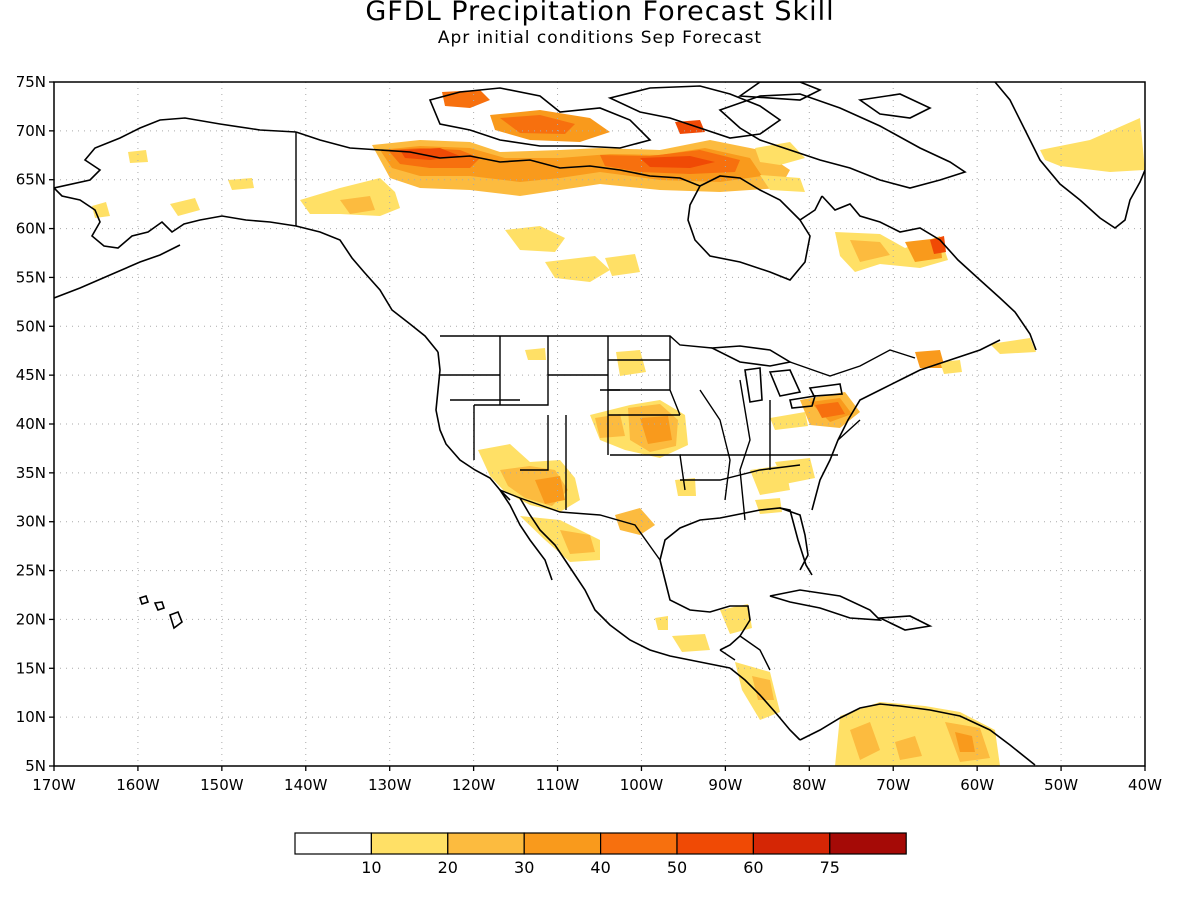 The height and width of the screenshot is (900, 1200). Describe the element at coordinates (31, 473) in the screenshot. I see `lat-tick-label: 35N` at that location.